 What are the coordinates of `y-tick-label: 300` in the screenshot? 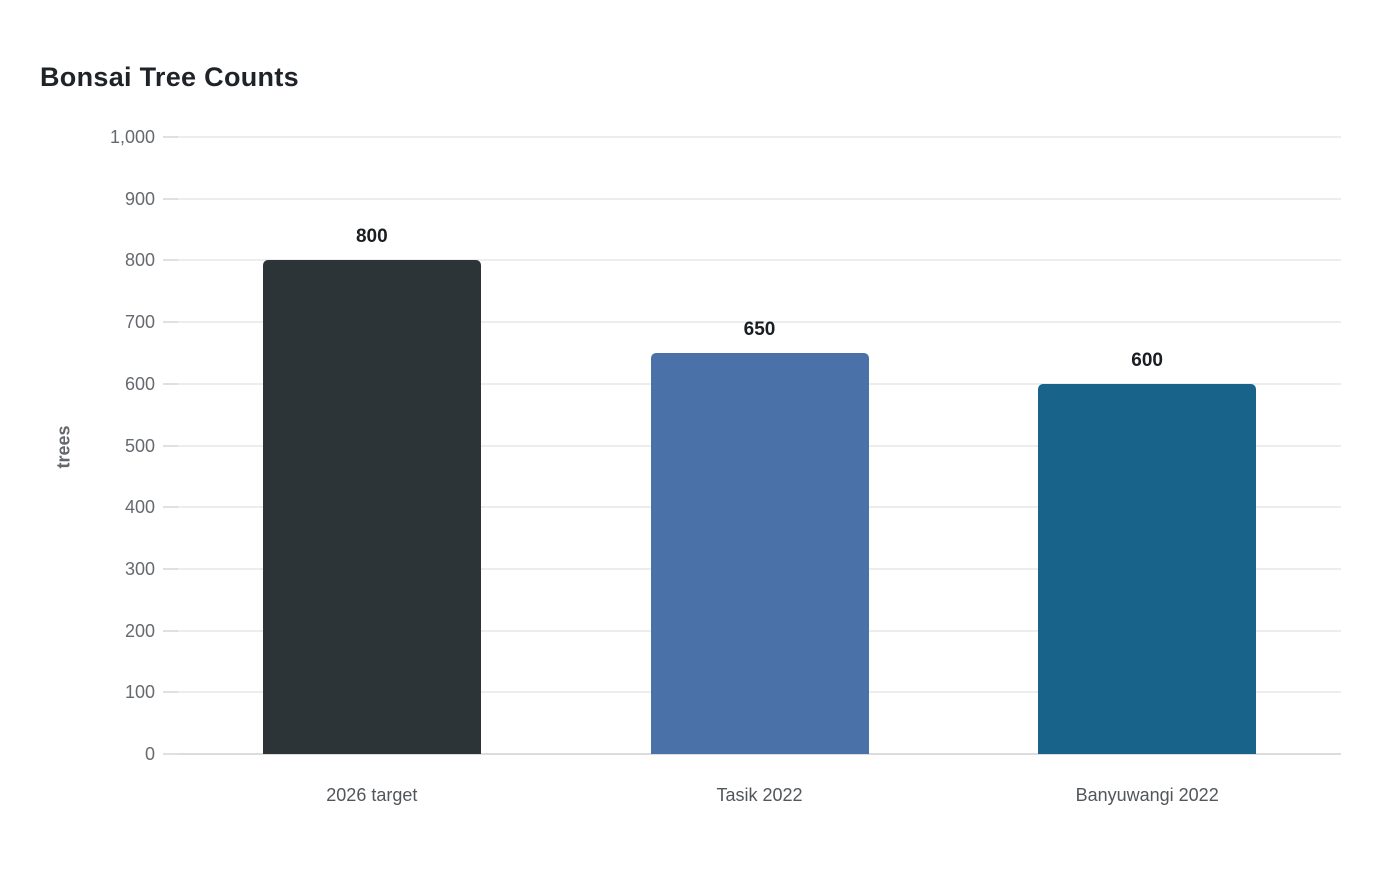 It's located at (139, 568).